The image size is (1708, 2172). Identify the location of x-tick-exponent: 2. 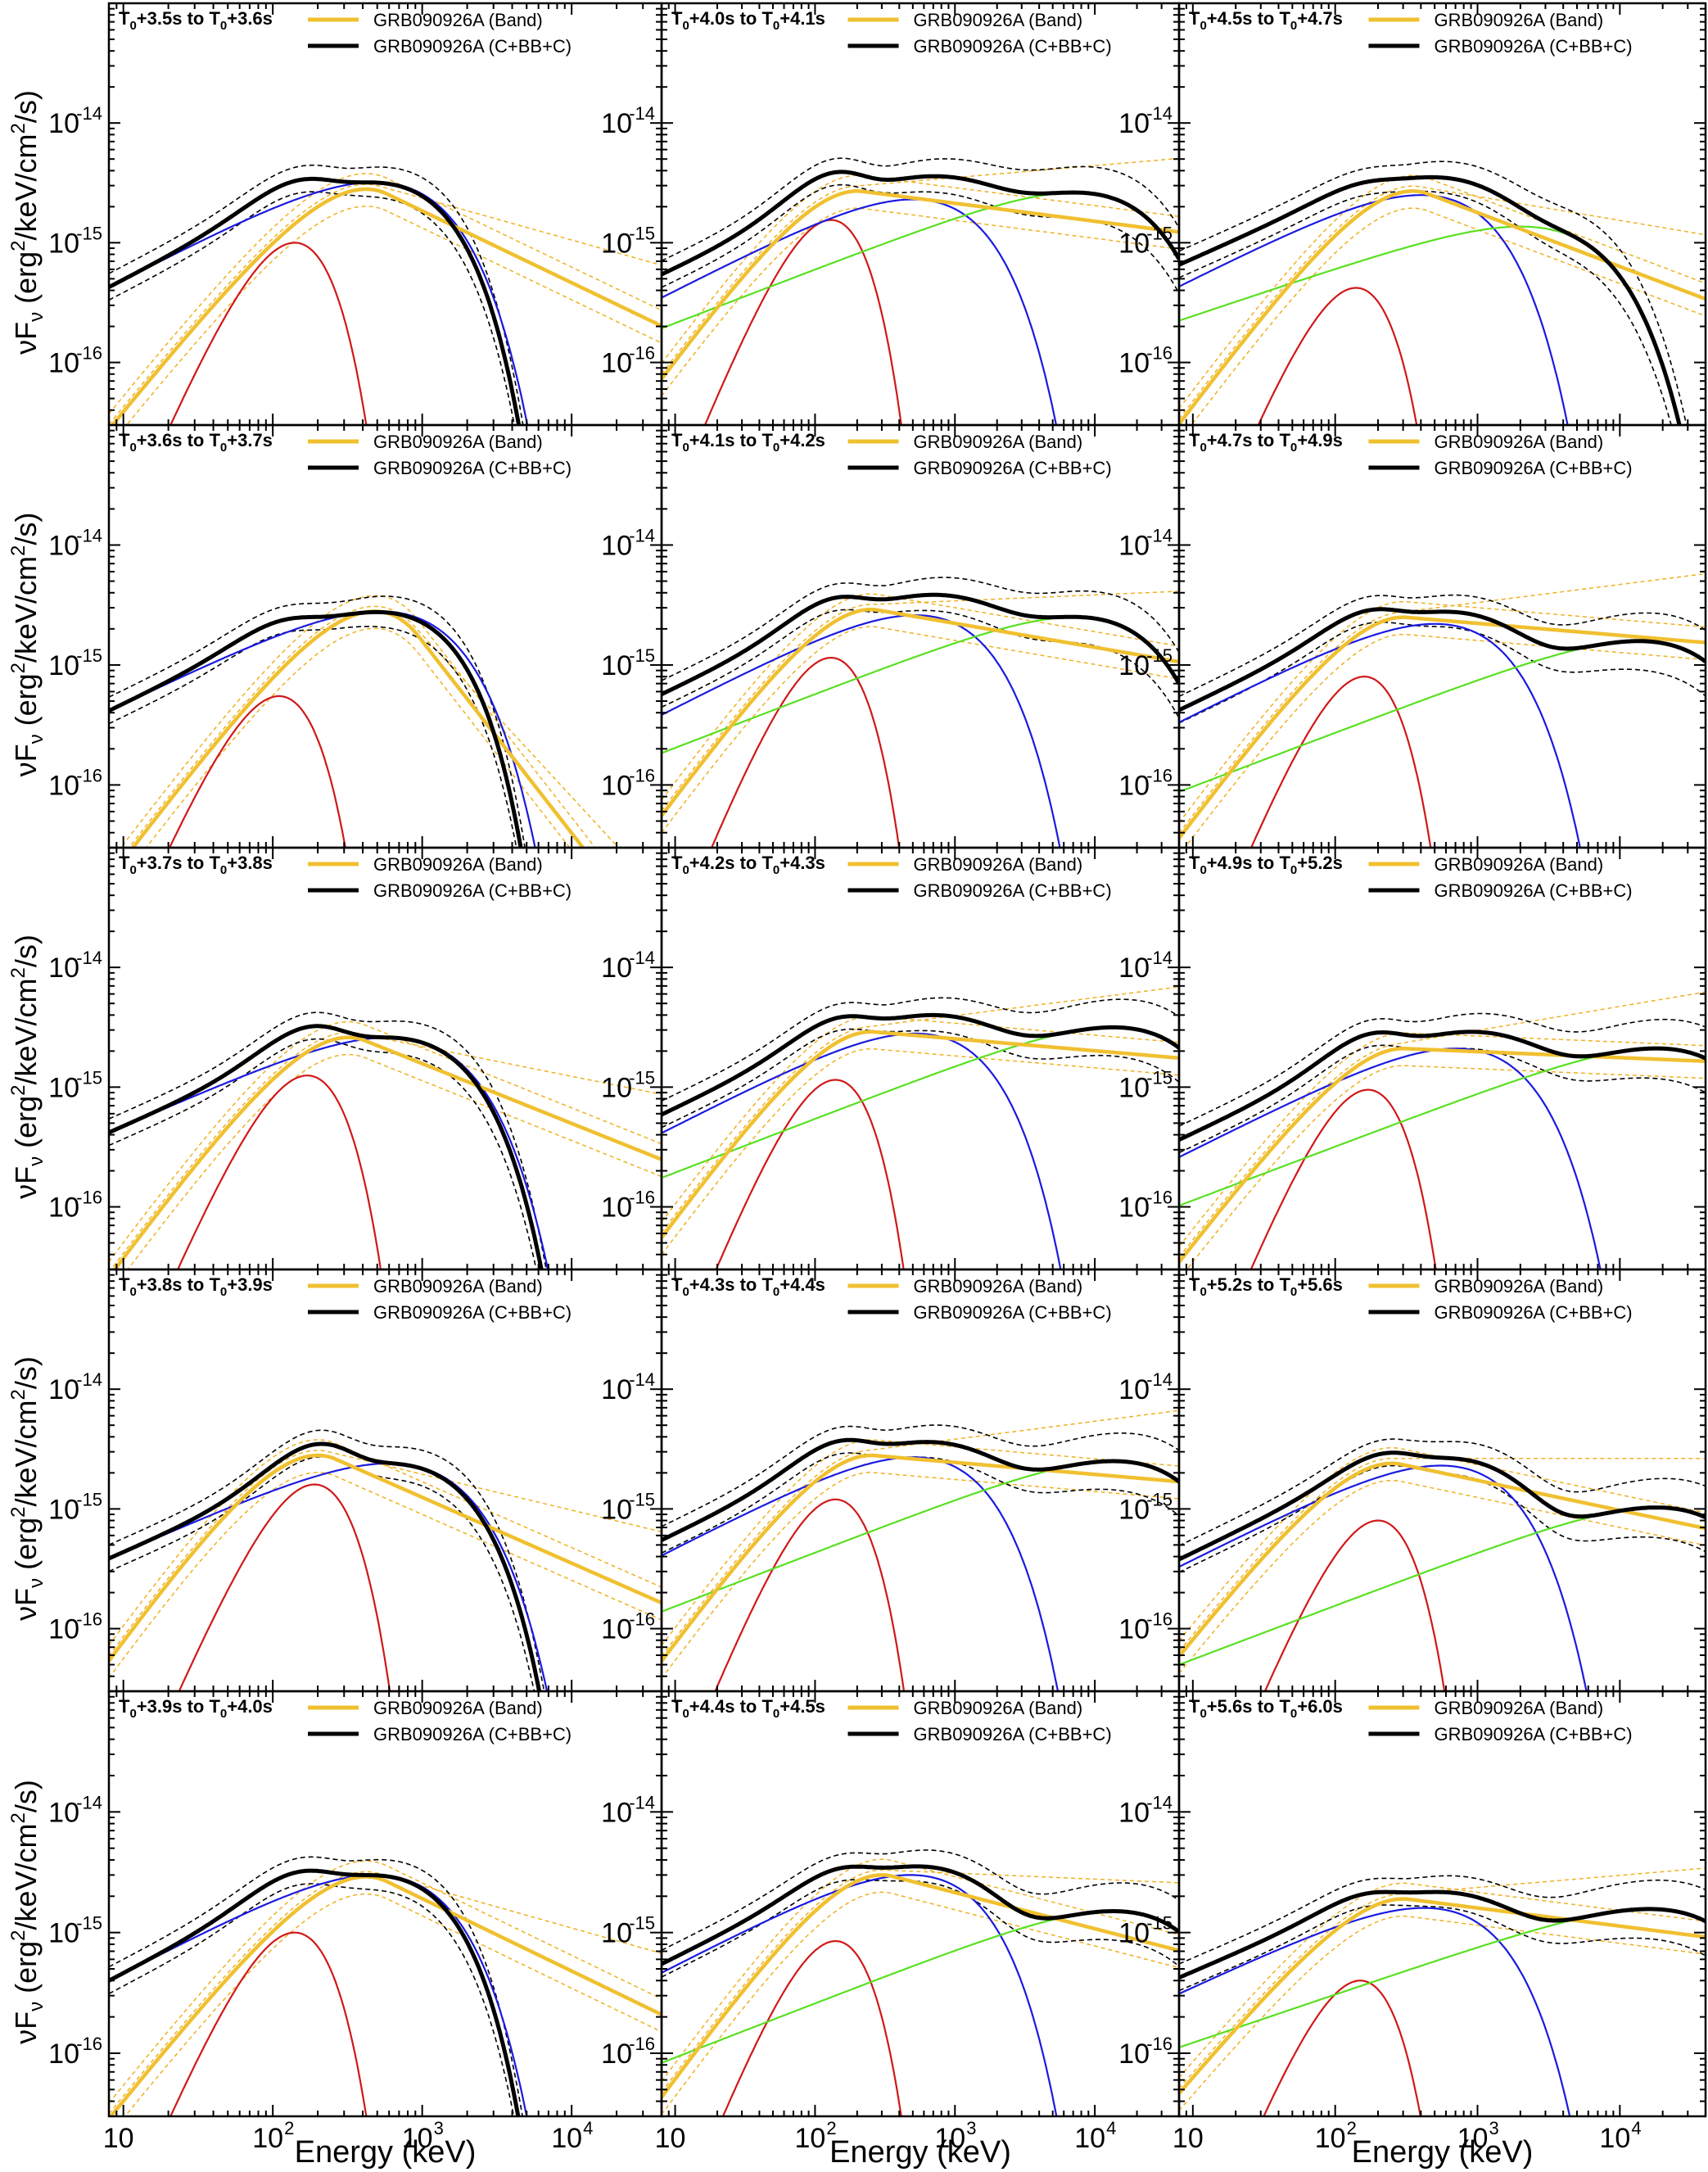
(289, 2128).